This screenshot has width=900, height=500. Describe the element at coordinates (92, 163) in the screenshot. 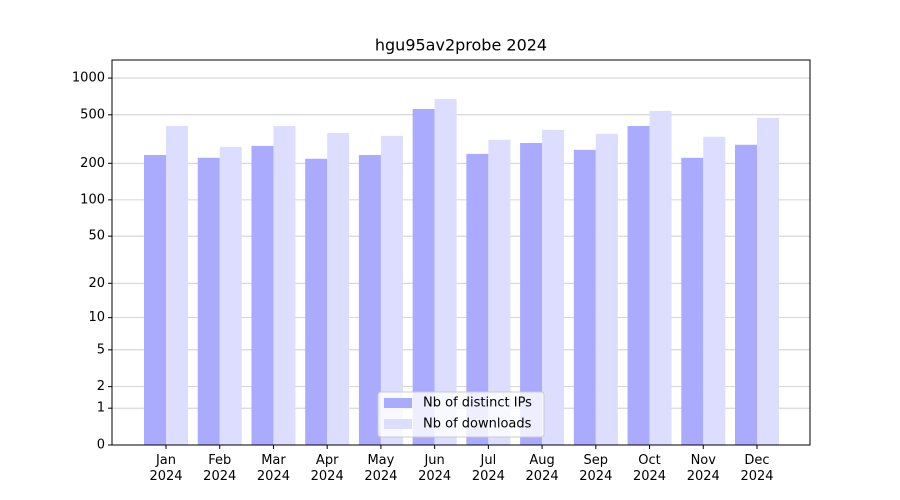

I see `y-tick-label: 200` at that location.